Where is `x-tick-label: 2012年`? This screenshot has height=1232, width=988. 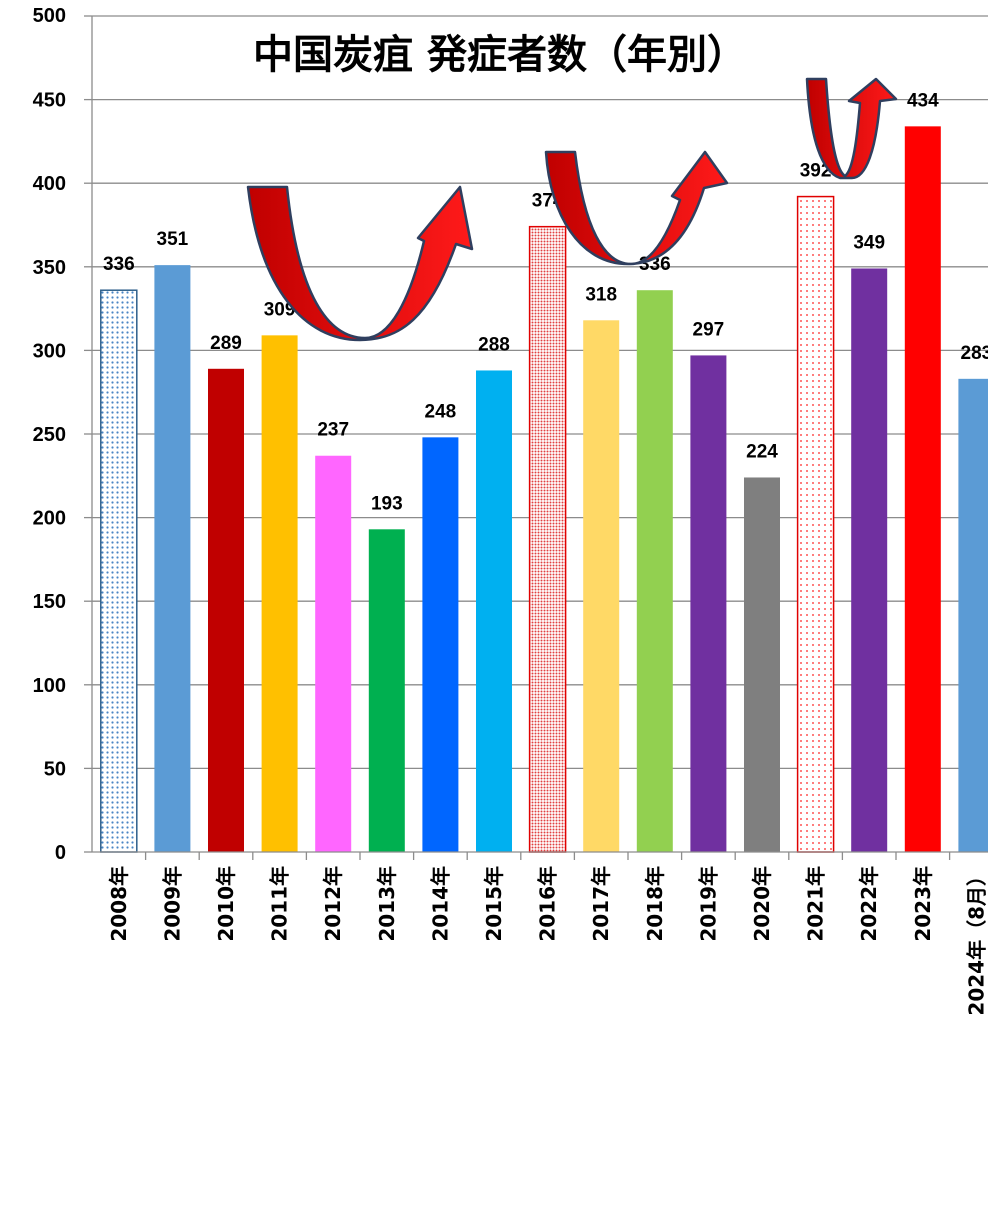 x-tick-label: 2012年 is located at coordinates (333, 904).